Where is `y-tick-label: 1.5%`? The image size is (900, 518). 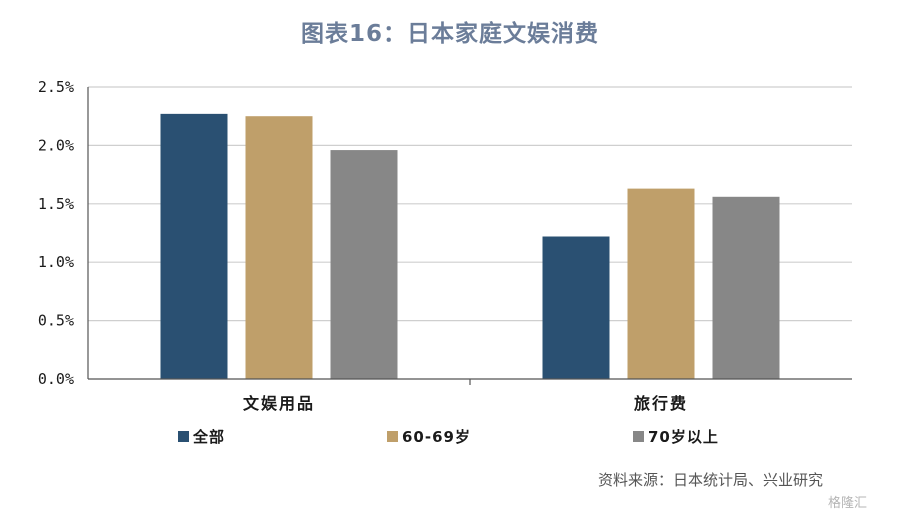 y-tick-label: 1.5% is located at coordinates (56, 204).